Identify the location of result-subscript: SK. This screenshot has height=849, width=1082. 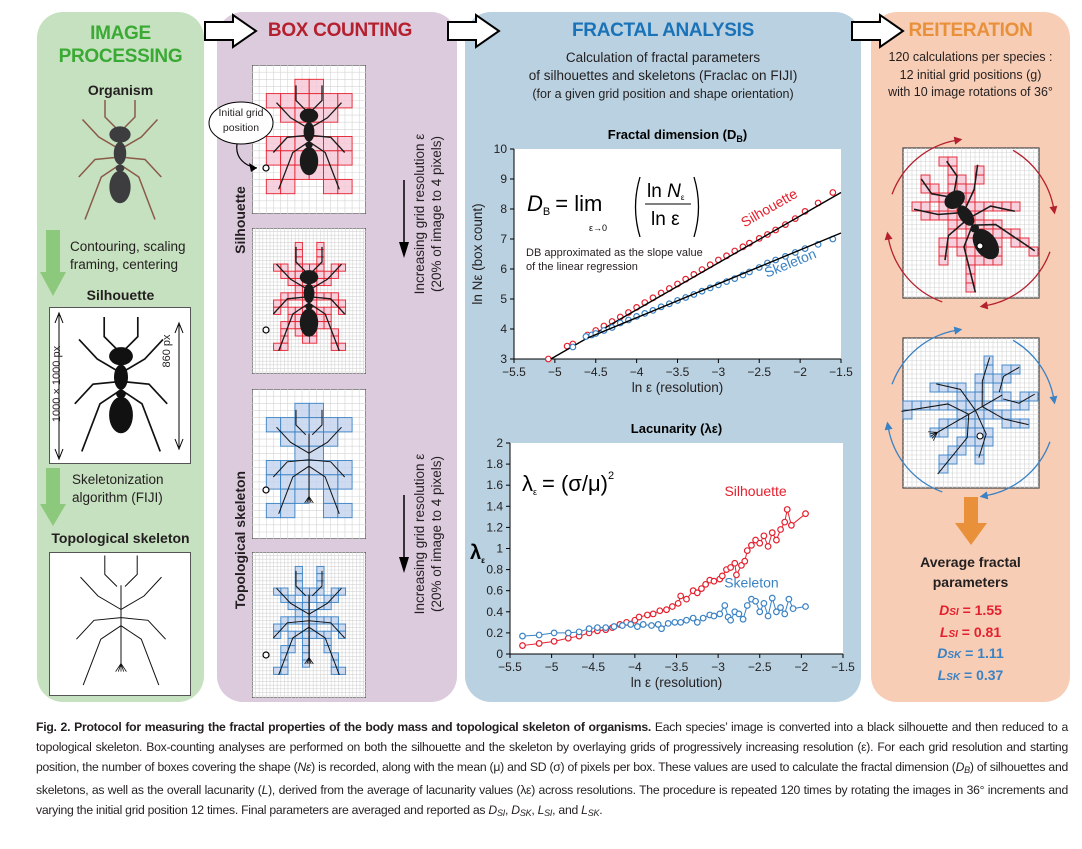
(954, 655).